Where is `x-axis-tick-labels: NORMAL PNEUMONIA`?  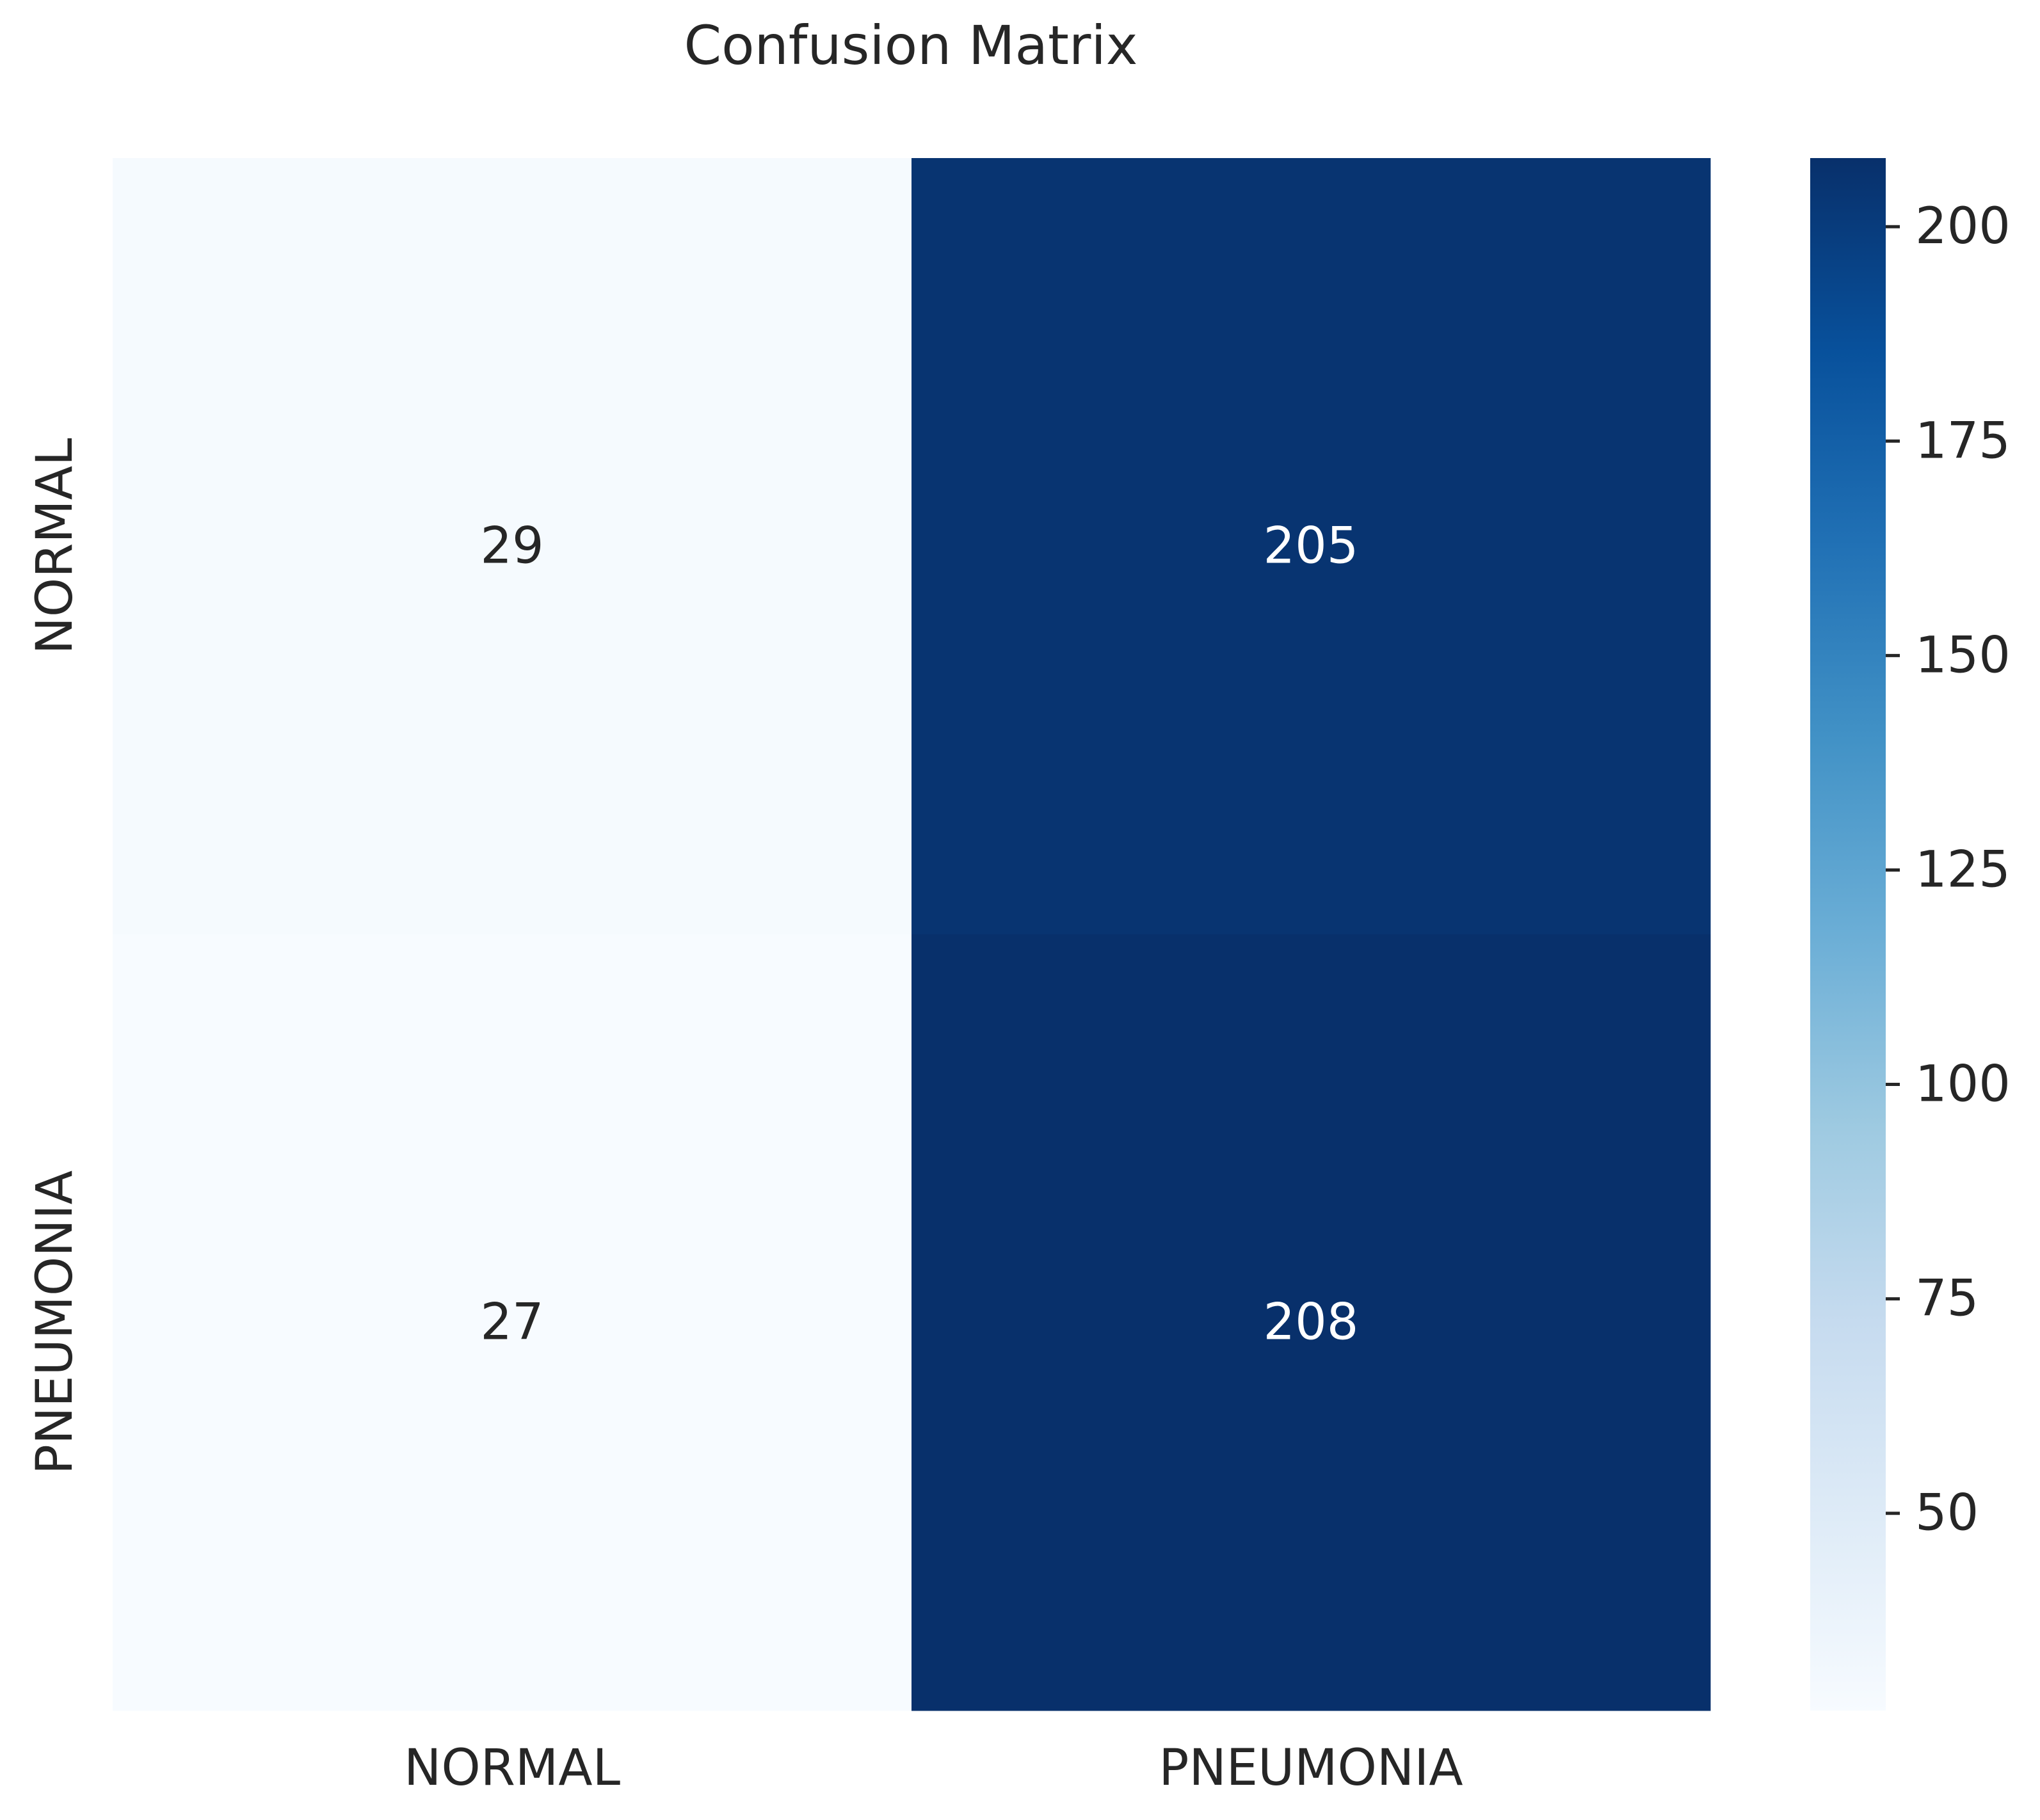 x-axis-tick-labels: NORMAL PNEUMONIA is located at coordinates (933, 1768).